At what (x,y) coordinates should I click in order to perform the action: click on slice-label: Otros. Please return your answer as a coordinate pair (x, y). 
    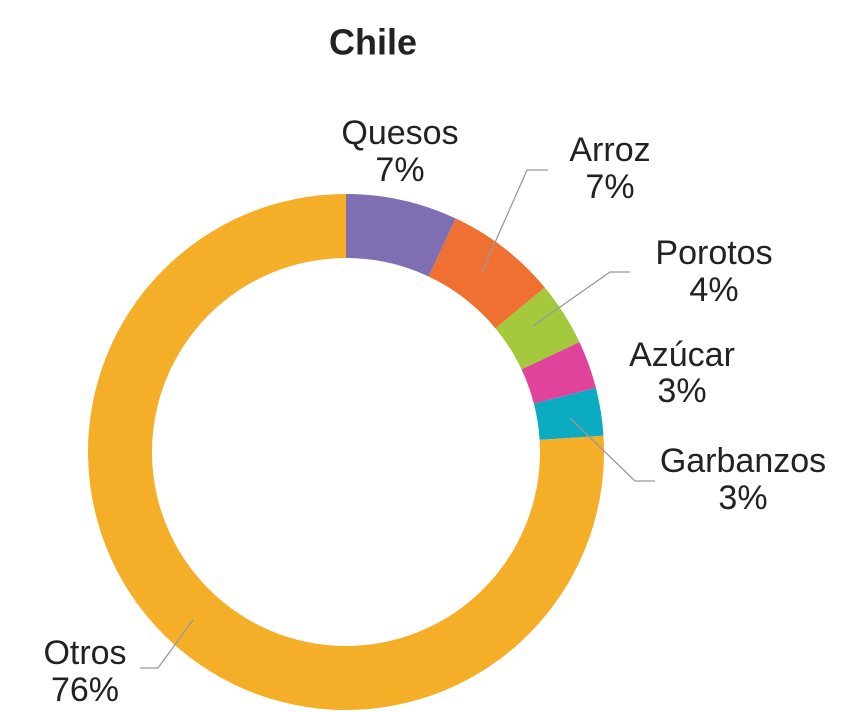
    Looking at the image, I should click on (84, 653).